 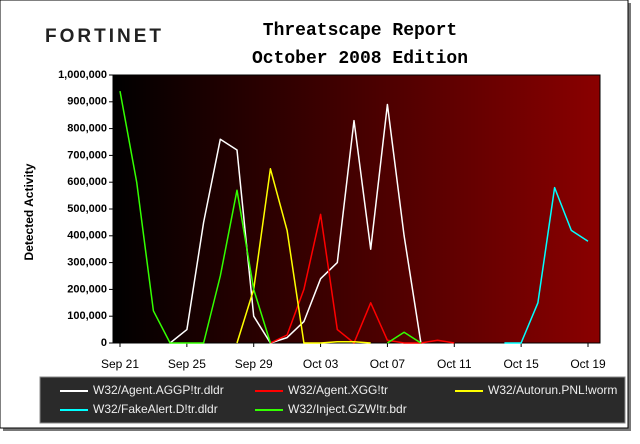 I want to click on legend-label: W32/Agent.XGG!tr, so click(x=338, y=390).